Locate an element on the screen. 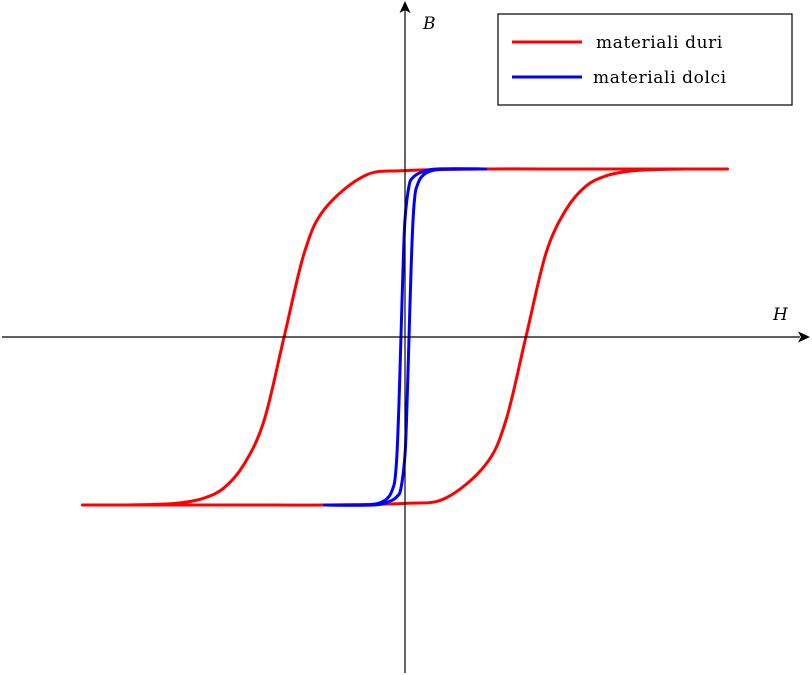  x-axis-label: H is located at coordinates (780, 315).